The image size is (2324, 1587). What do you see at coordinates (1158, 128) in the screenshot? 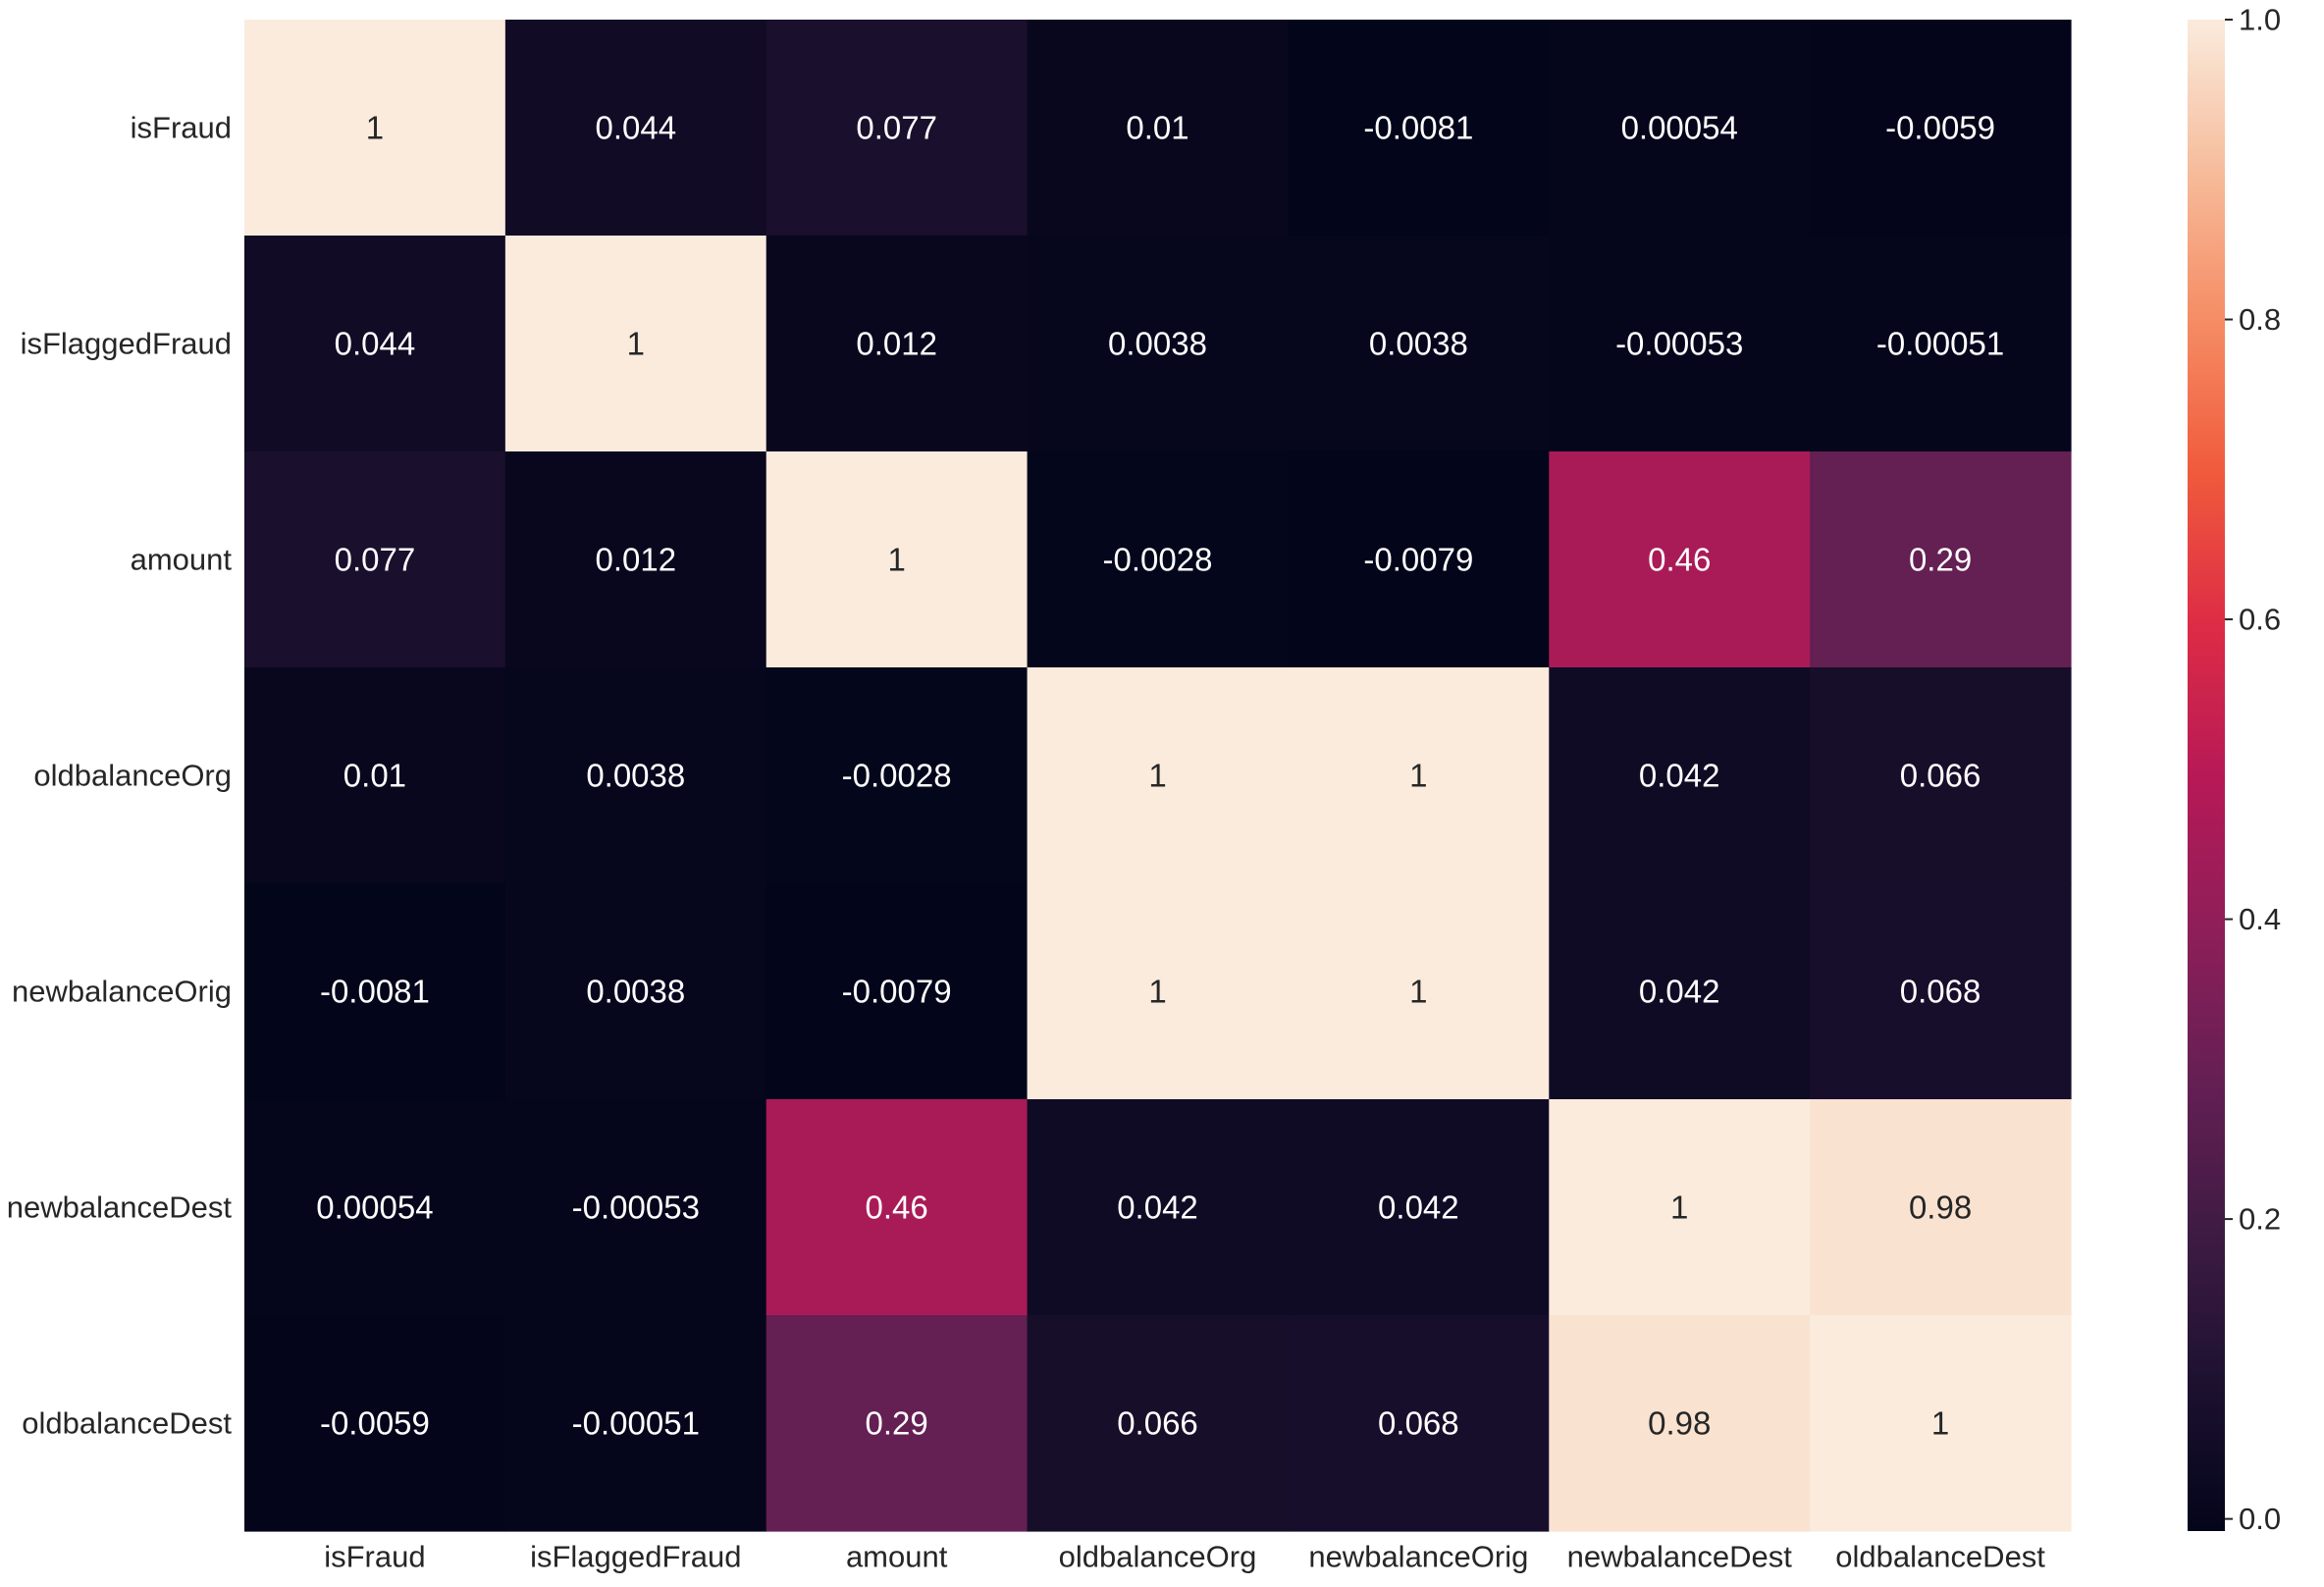
I see `heatmap-cell-r0-c3` at bounding box center [1158, 128].